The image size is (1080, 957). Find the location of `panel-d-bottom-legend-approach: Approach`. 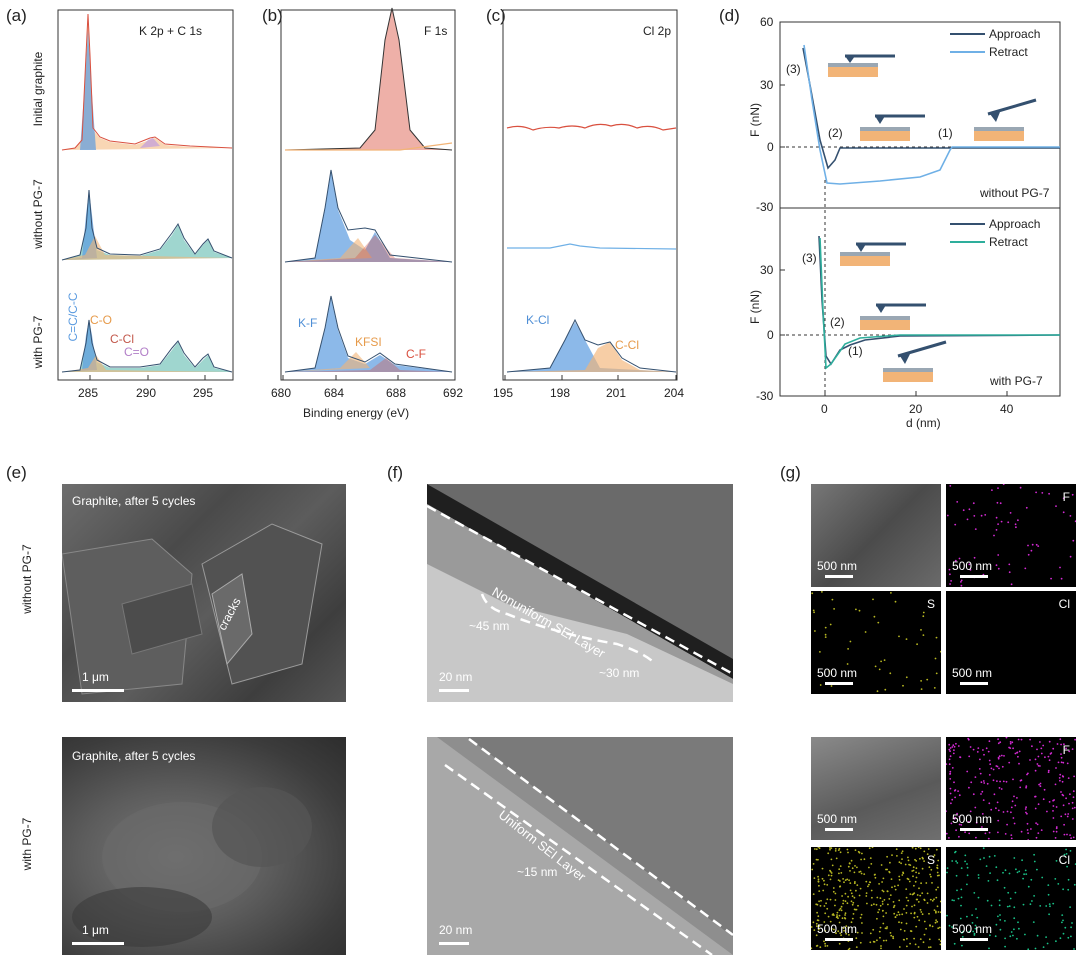

panel-d-bottom-legend-approach: Approach is located at coordinates (1015, 224).